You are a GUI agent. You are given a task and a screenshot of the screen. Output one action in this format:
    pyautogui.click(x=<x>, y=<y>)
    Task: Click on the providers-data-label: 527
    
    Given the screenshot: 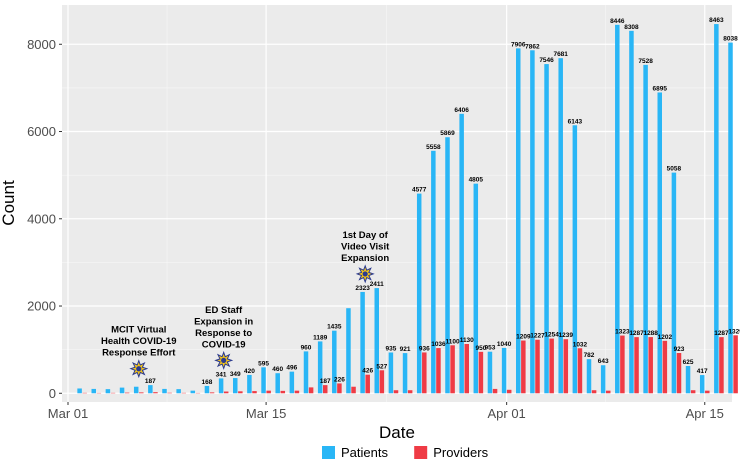 What is the action you would take?
    pyautogui.click(x=381, y=366)
    